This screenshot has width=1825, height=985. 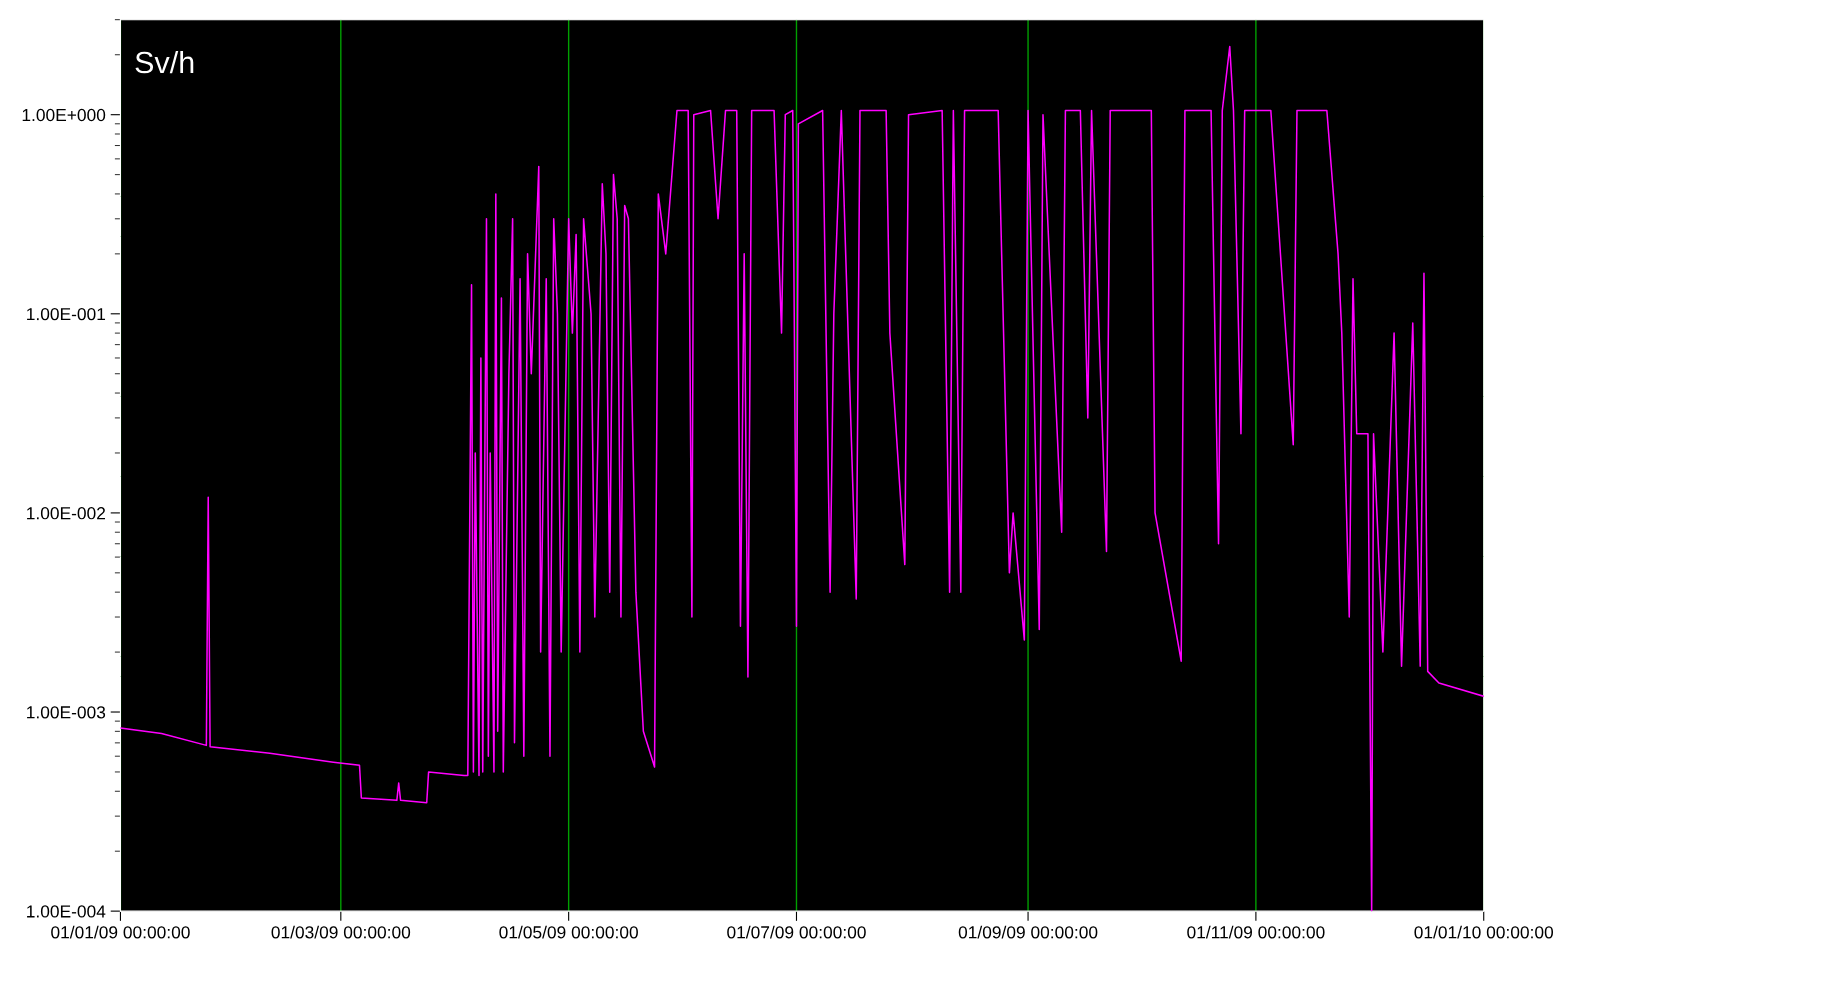 What do you see at coordinates (66, 314) in the screenshot?
I see `y-tick-label: 1.00E-001` at bounding box center [66, 314].